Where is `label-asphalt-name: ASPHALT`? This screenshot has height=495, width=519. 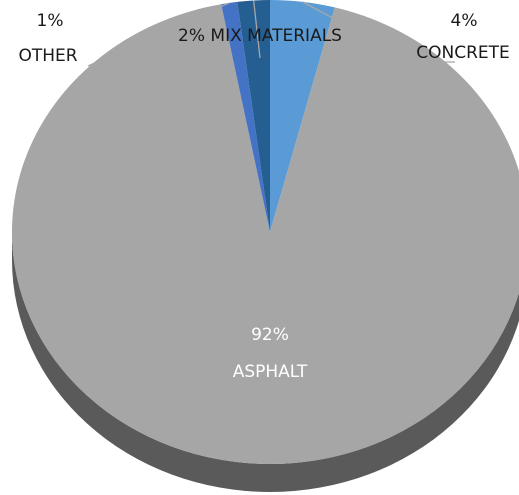 label-asphalt-name: ASPHALT is located at coordinates (270, 372).